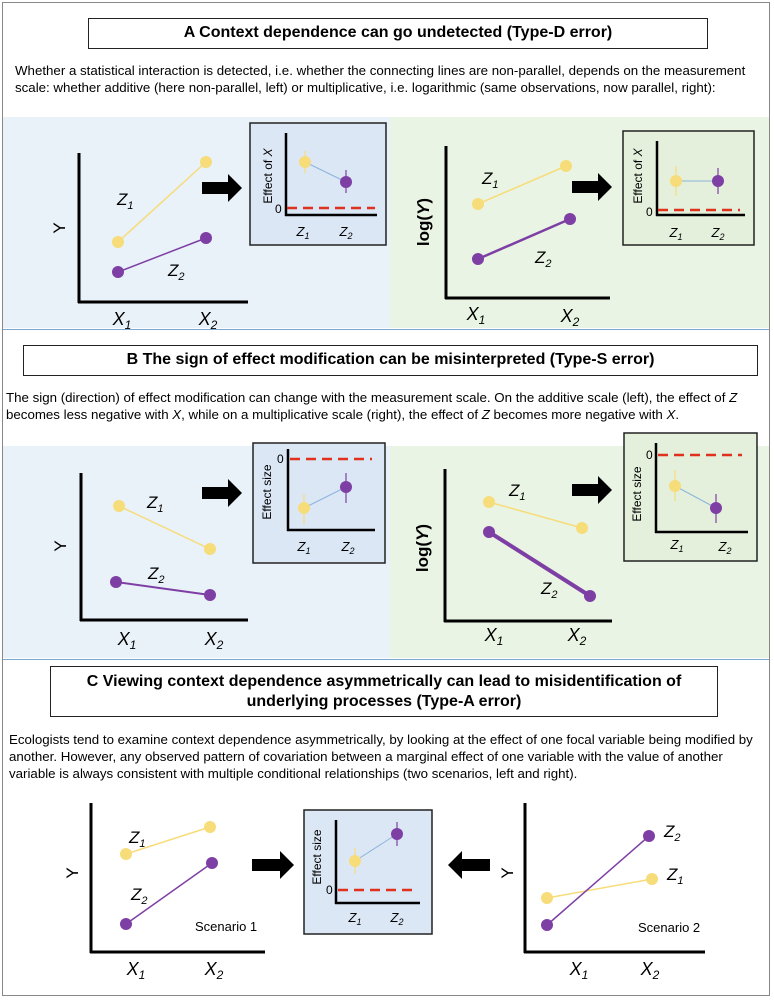  I want to click on section-a-right-inset: Effect of X 0 Z1 Z2, so click(688, 188).